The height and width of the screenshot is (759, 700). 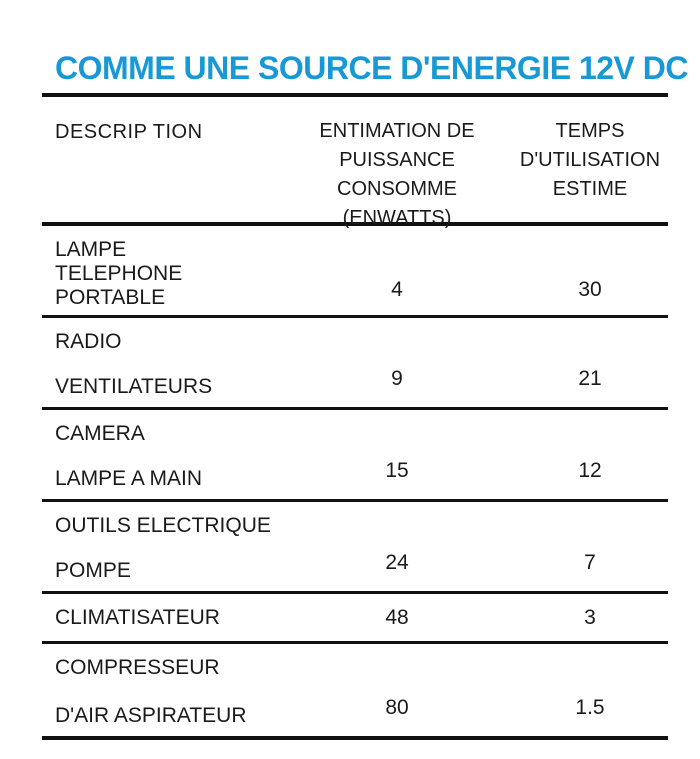 I want to click on row-description: CAMERA LAMPE A MAIN, so click(x=162, y=454).